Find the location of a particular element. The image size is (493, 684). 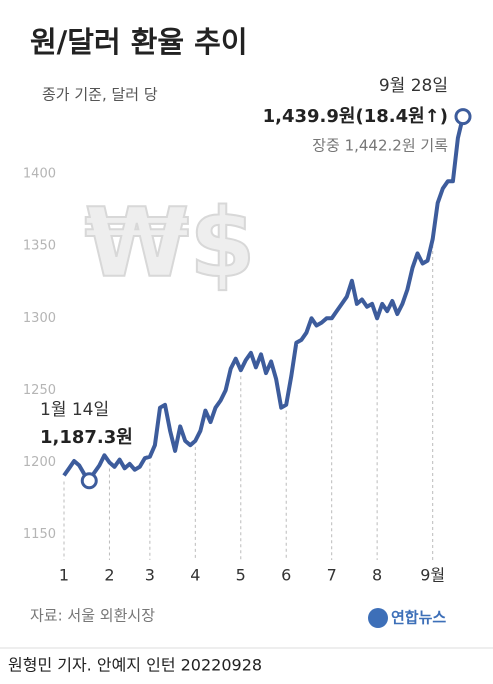

y-tick-label: 1400 is located at coordinates (39, 174).